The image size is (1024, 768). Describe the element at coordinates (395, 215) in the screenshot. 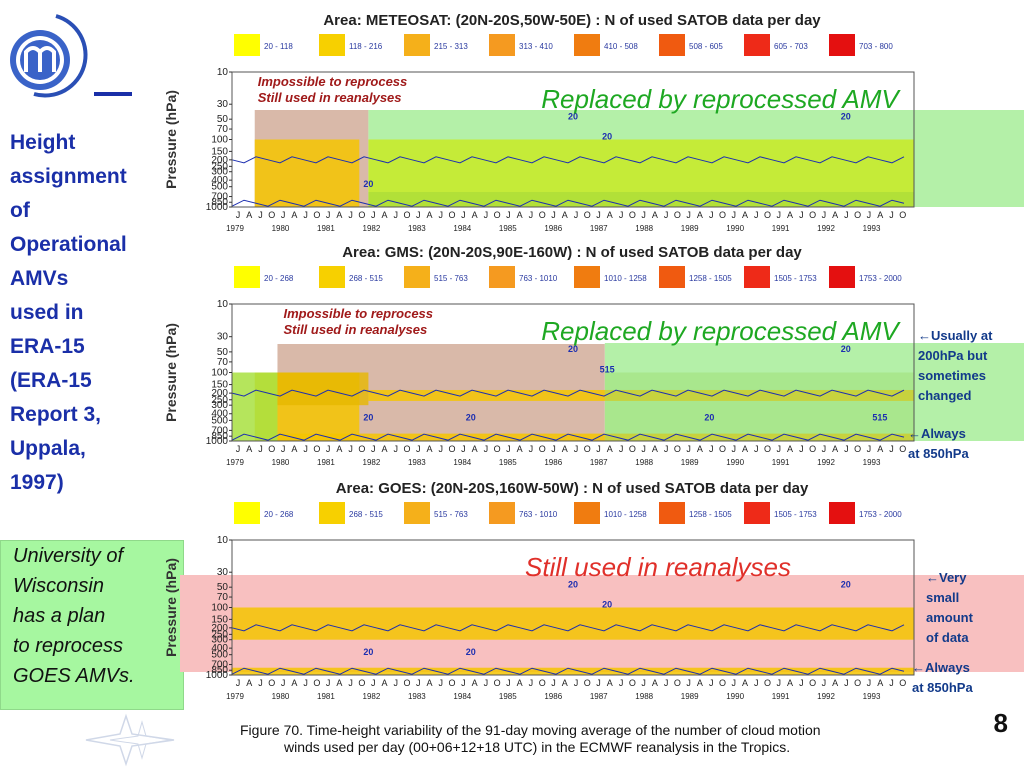

I see `x-month-0-14: J` at that location.